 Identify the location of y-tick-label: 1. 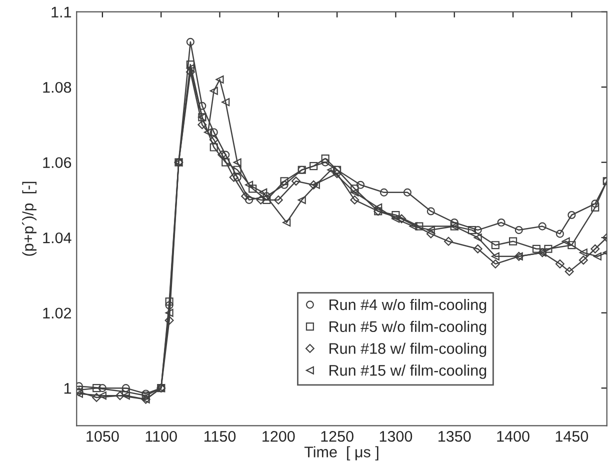
(68, 388).